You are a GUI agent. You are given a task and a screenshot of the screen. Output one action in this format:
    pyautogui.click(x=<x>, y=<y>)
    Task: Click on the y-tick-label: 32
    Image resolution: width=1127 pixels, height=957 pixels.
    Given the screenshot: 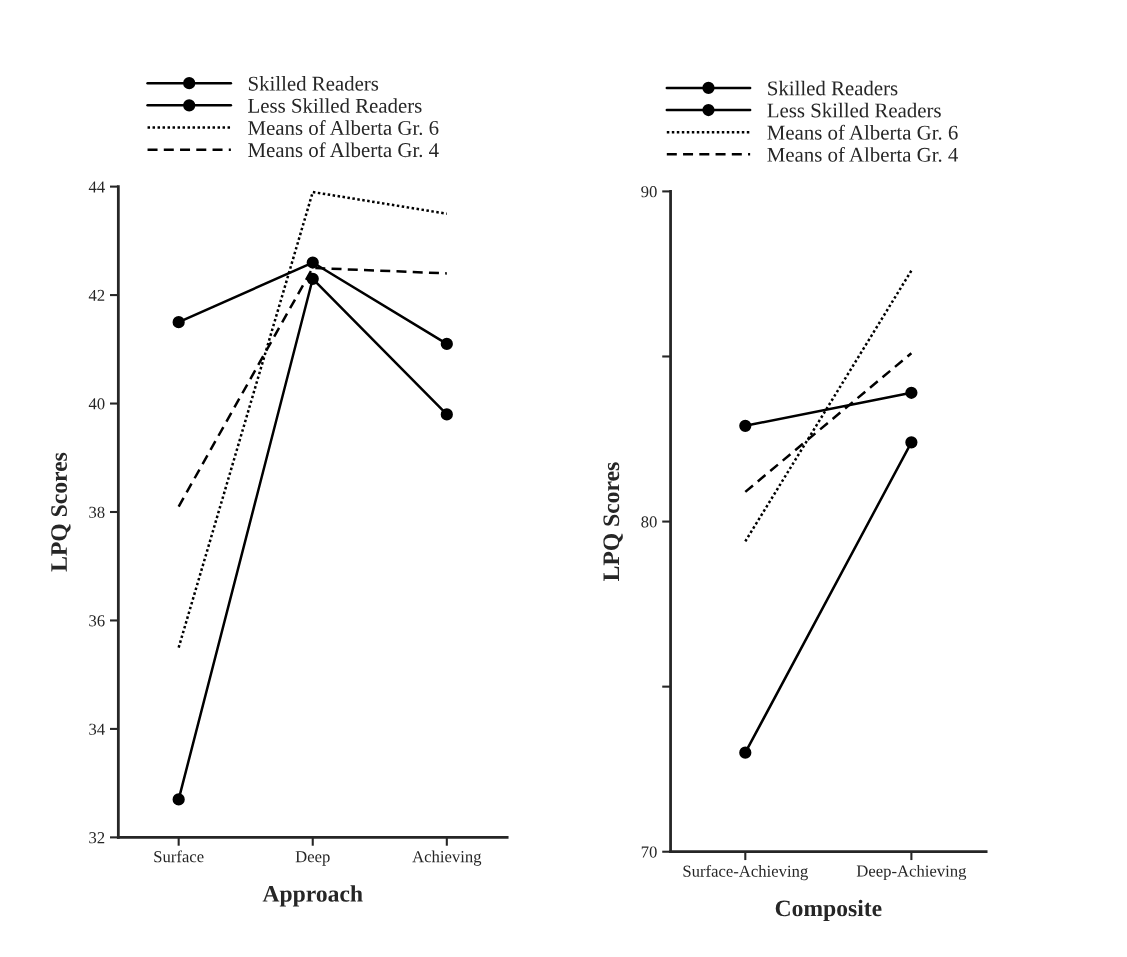 What is the action you would take?
    pyautogui.click(x=97, y=838)
    